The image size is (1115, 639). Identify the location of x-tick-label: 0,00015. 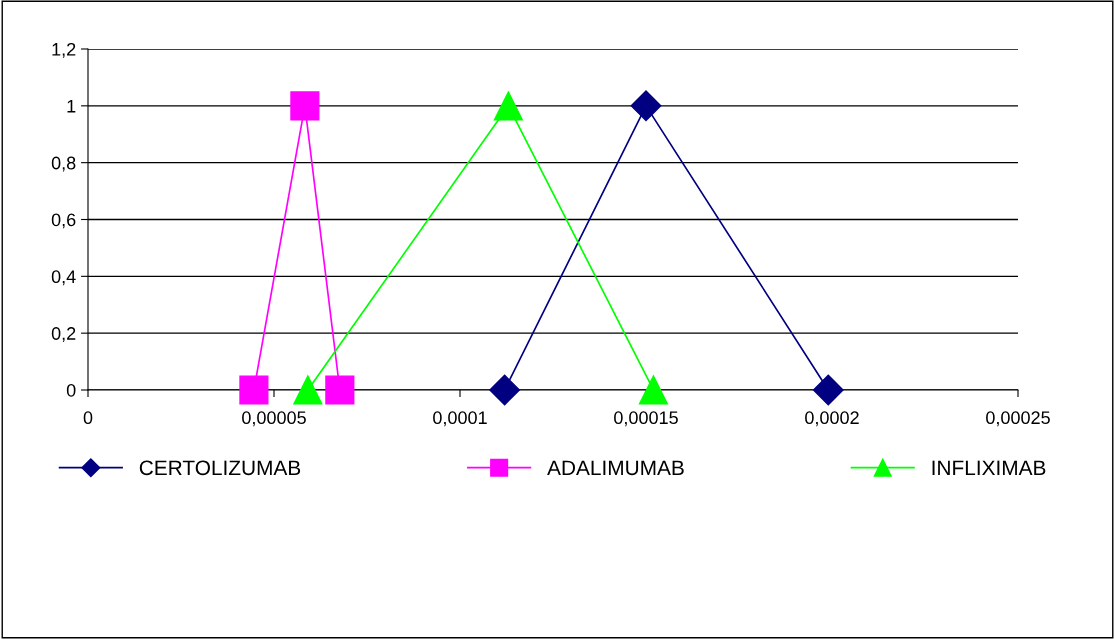
(646, 419).